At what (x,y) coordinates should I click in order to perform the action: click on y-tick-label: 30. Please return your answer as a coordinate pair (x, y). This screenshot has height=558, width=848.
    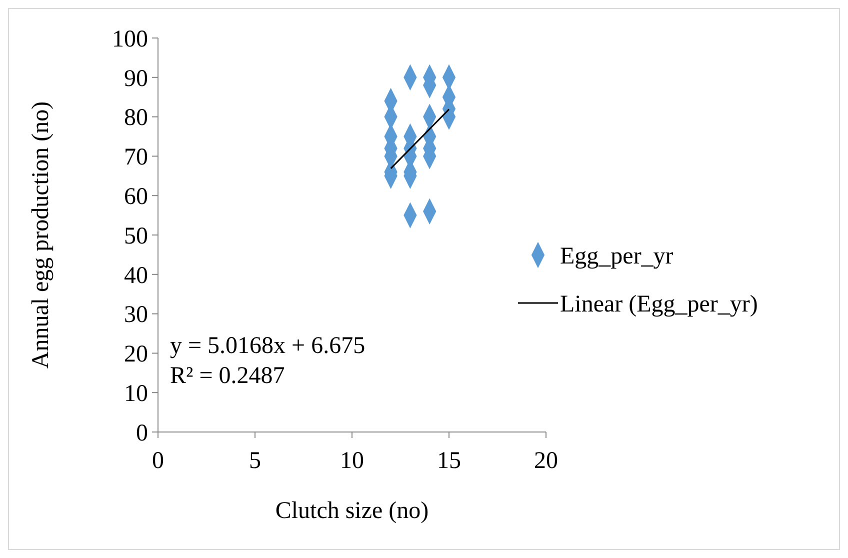
    Looking at the image, I should click on (136, 315).